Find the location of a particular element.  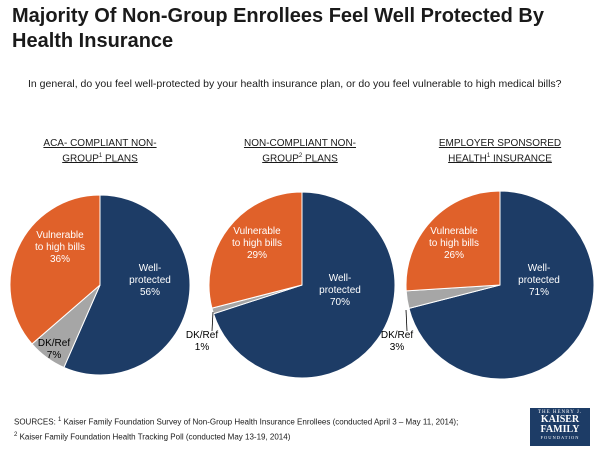

data-label-well-protected: Well-protected 71% is located at coordinates (539, 280).